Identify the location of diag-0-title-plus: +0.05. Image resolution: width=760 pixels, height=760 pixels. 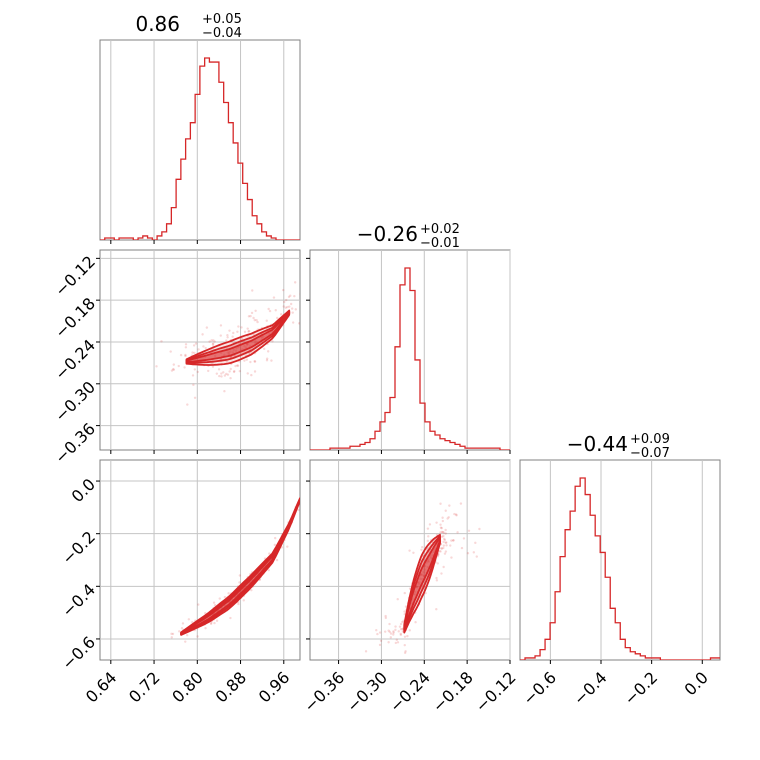
(222, 19).